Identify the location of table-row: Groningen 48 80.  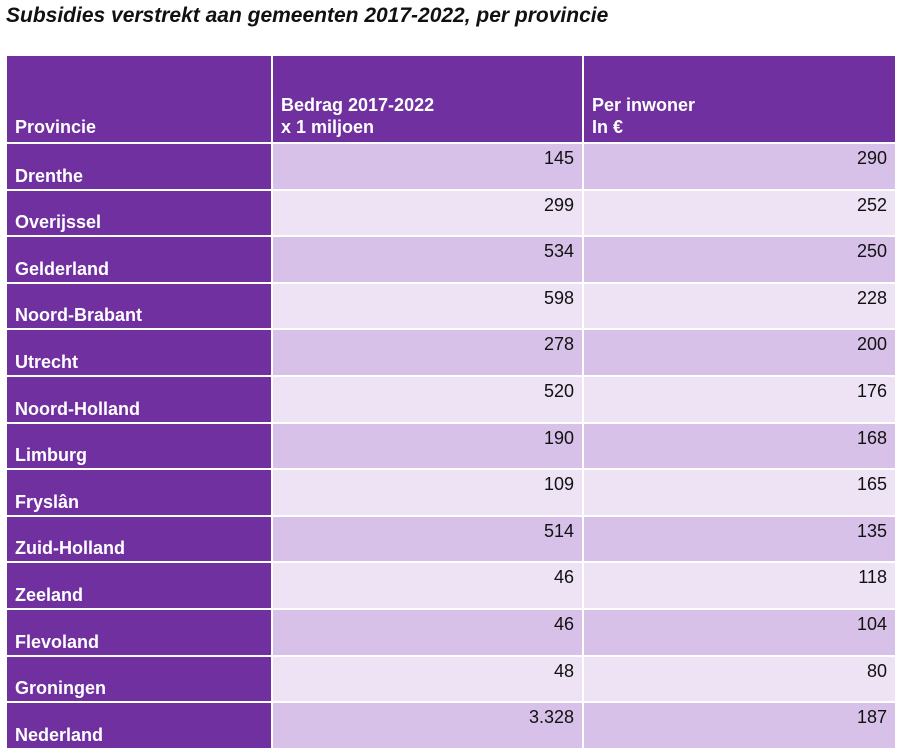
(451, 679).